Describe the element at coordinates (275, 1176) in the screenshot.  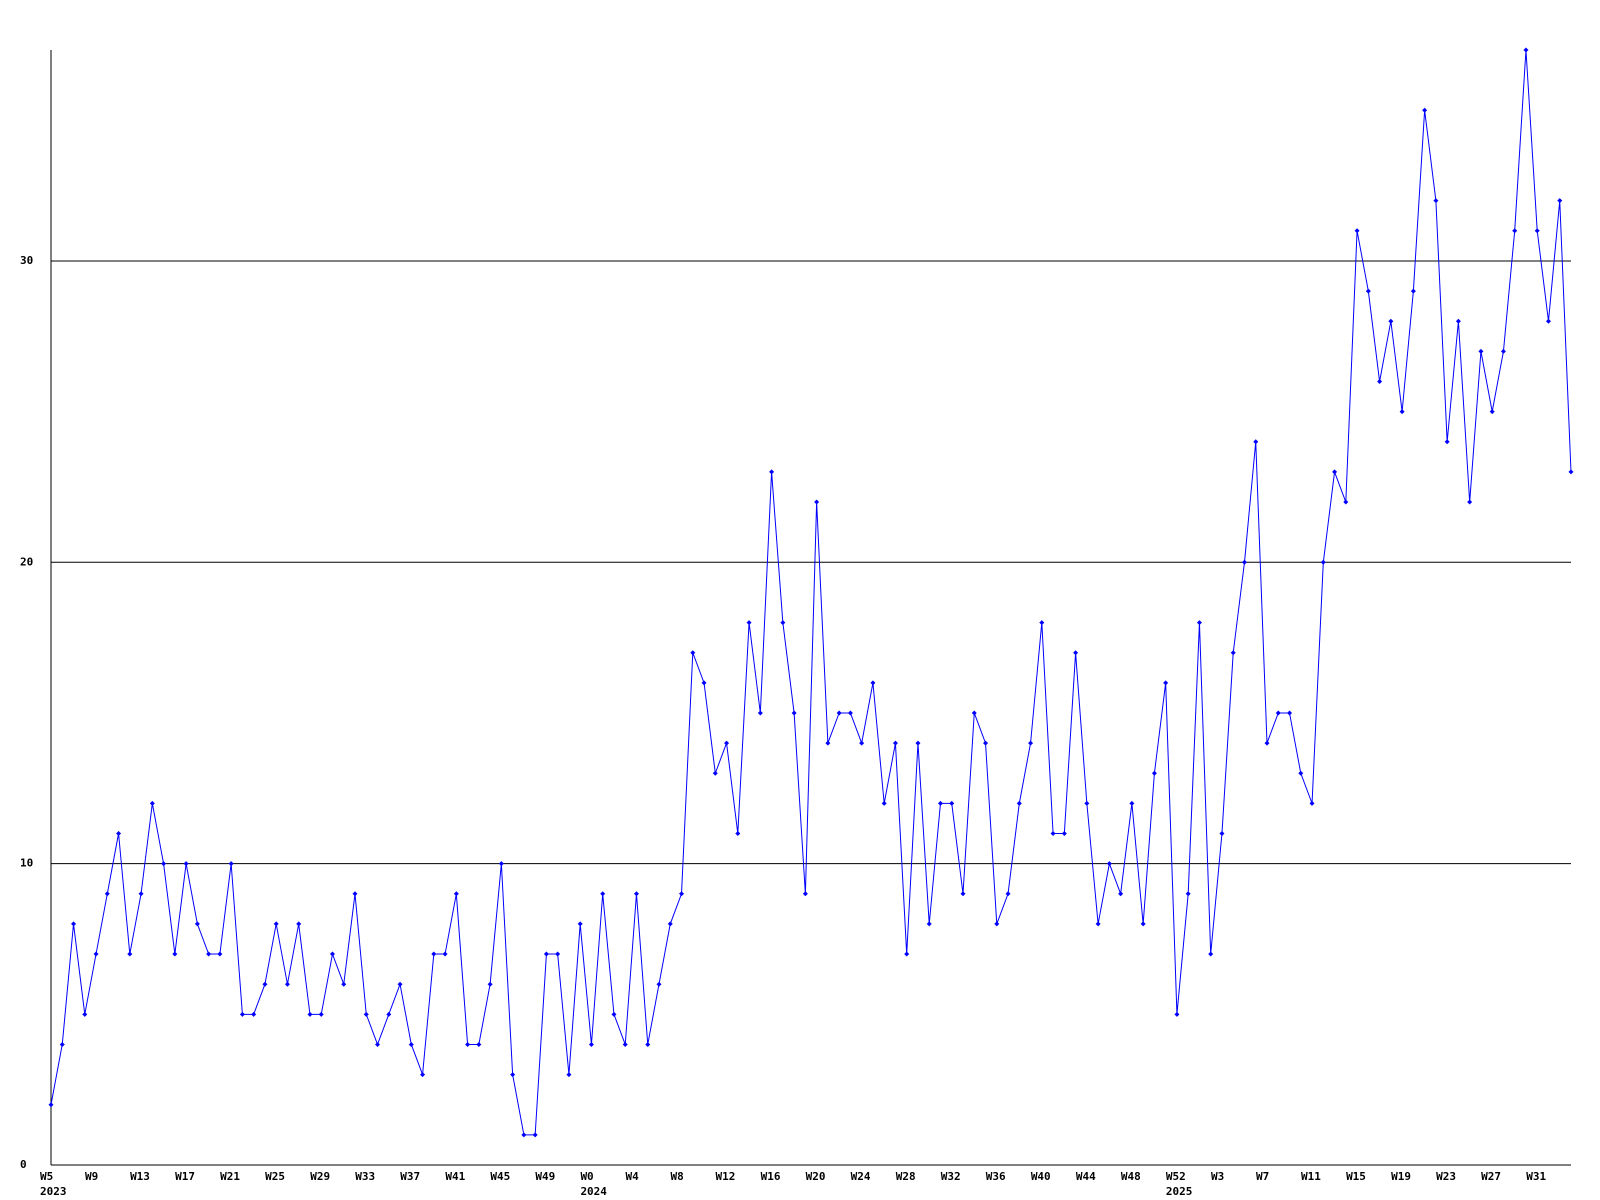
I see `x-tick-label: W25` at that location.